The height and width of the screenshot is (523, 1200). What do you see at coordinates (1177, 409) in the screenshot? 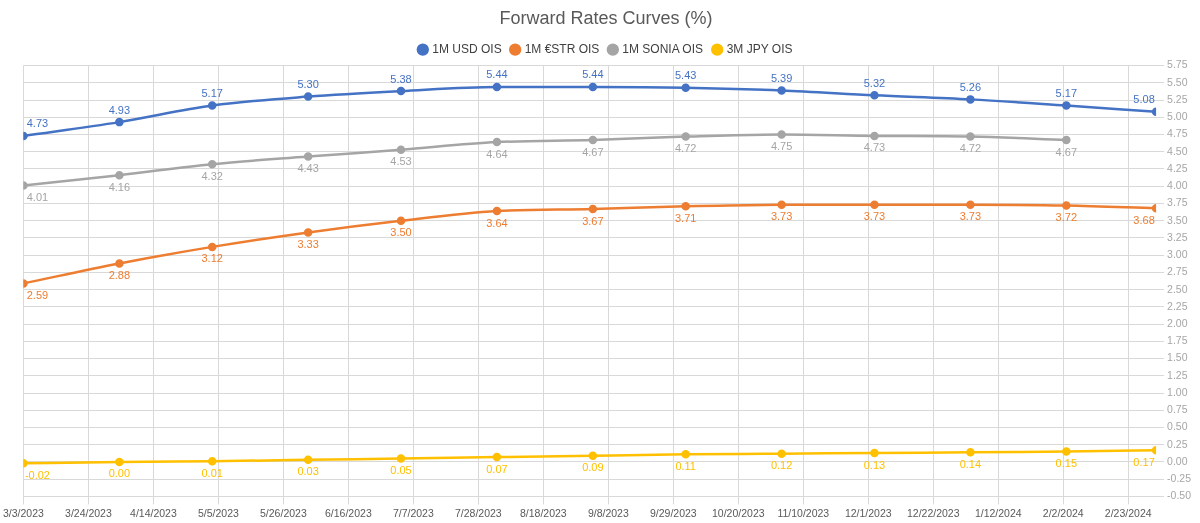
I see `y-tick-label: 0.75` at bounding box center [1177, 409].